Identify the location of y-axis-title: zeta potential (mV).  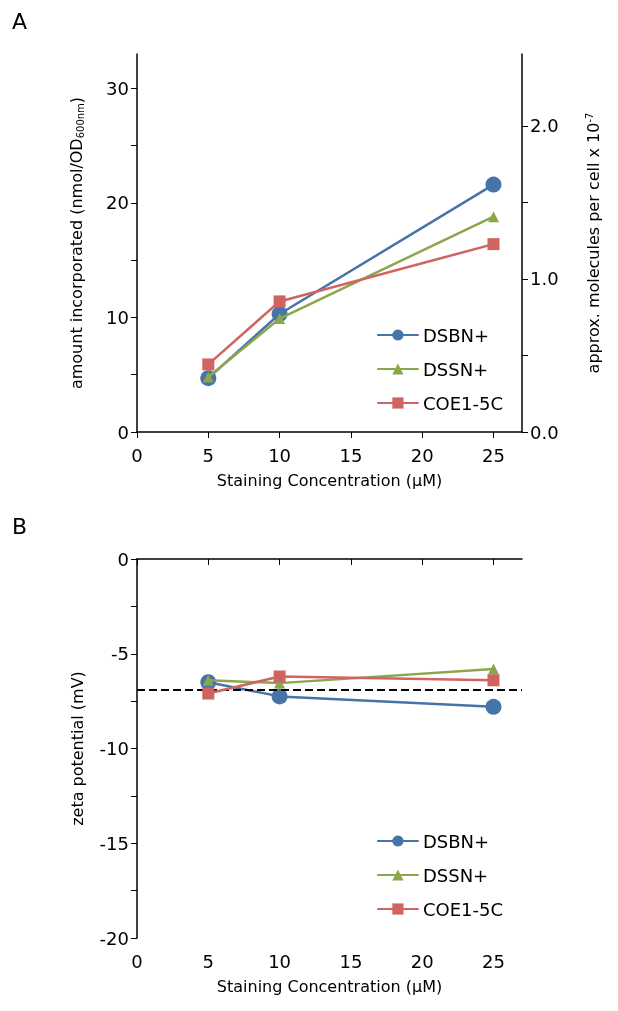
(77, 748).